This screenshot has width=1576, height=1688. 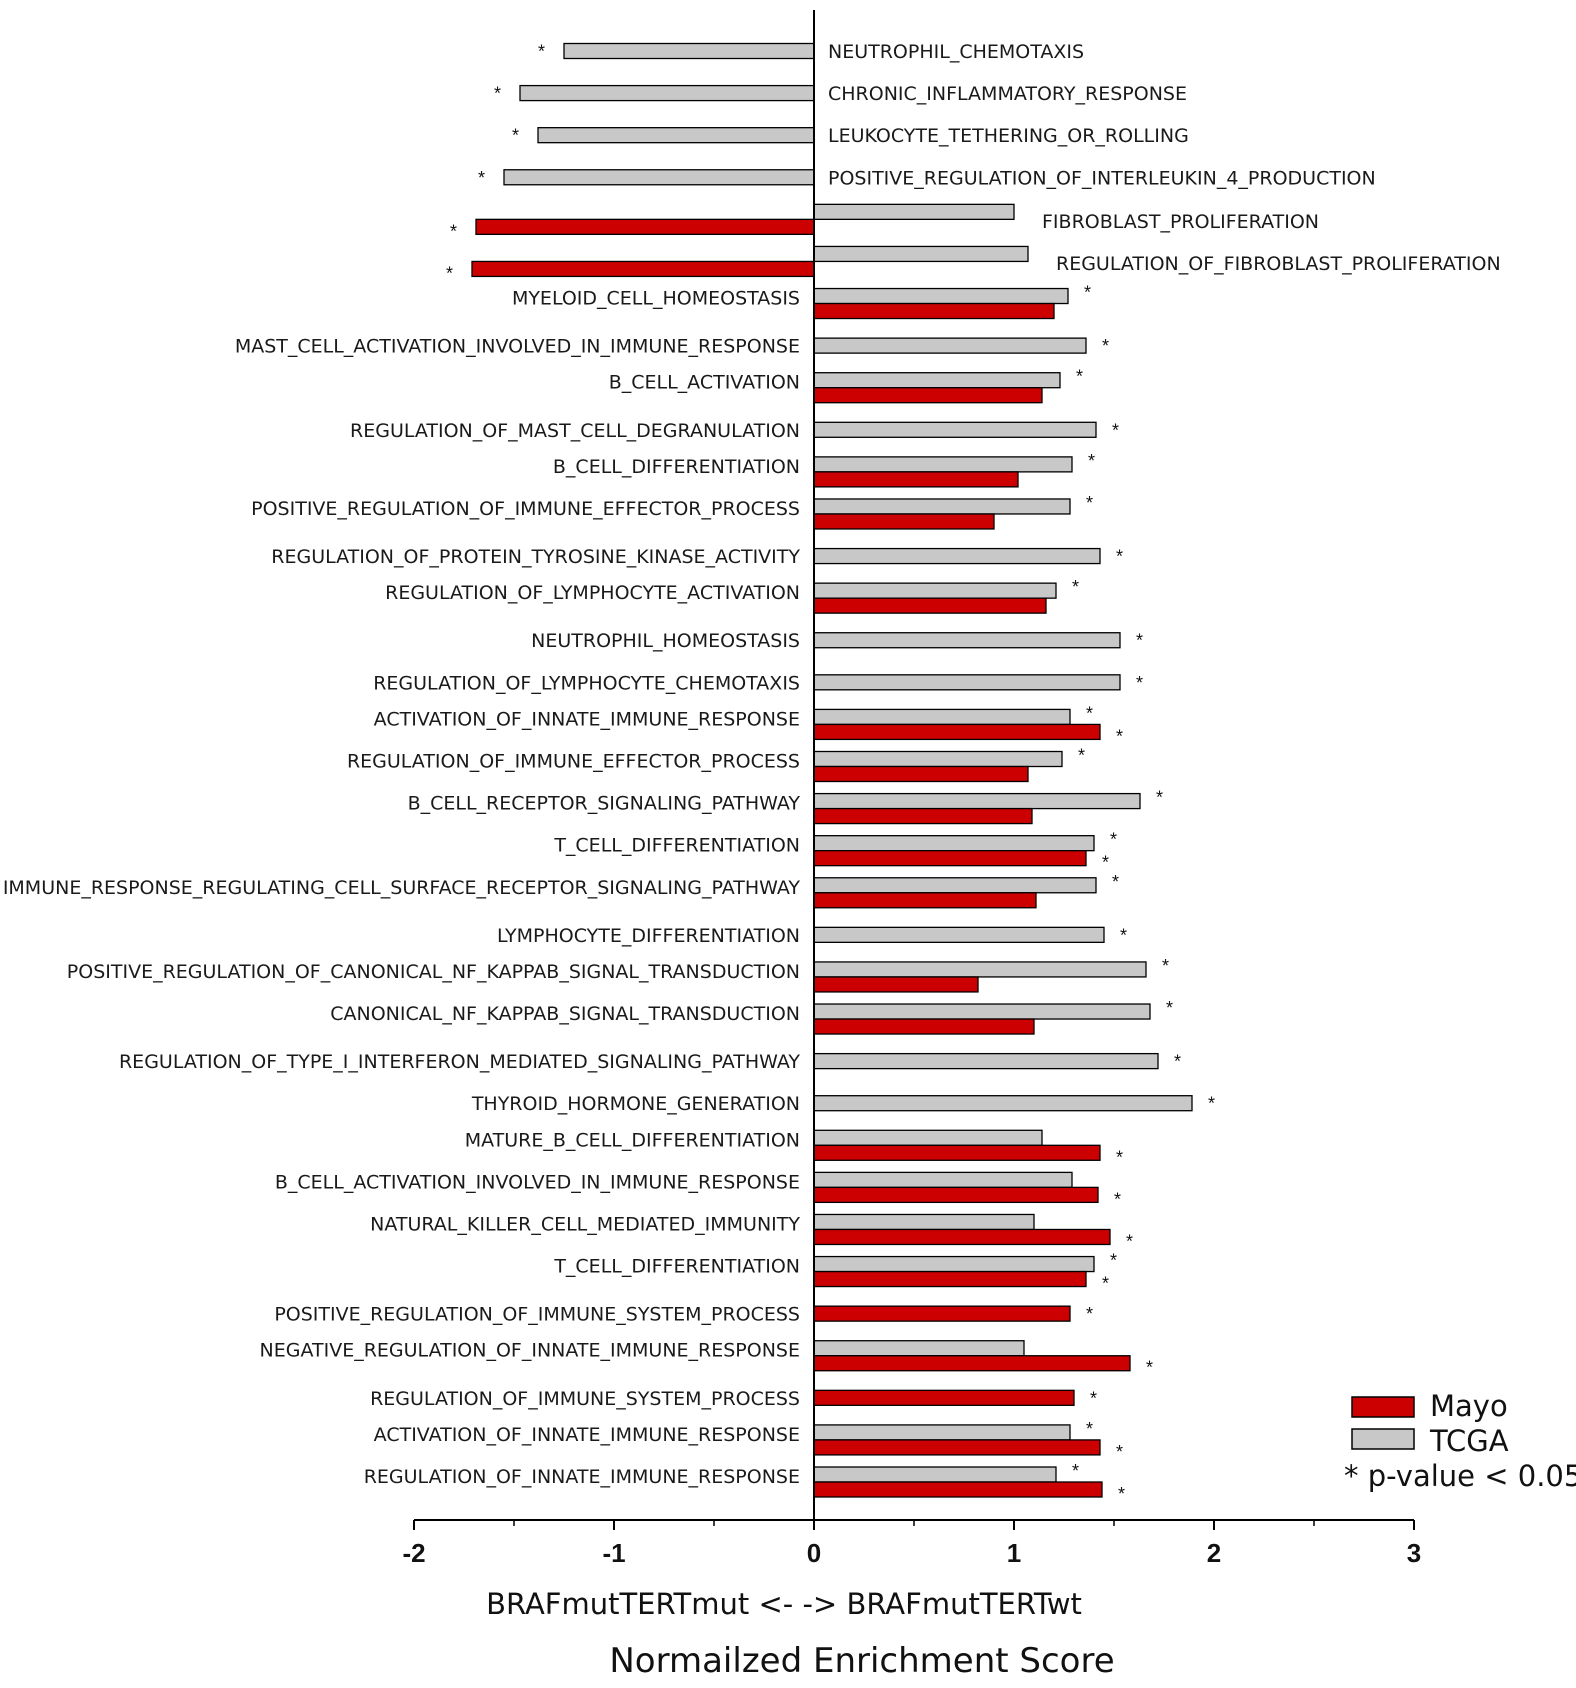 What do you see at coordinates (1460, 1476) in the screenshot?
I see `legend-significance-note: * p-value < 0.05` at bounding box center [1460, 1476].